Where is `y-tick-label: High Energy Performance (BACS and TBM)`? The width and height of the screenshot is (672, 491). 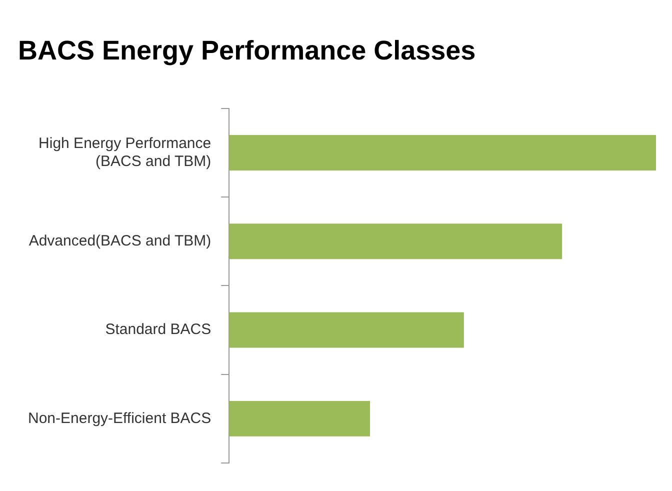 y-tick-label: High Energy Performance (BACS and TBM) is located at coordinates (125, 152).